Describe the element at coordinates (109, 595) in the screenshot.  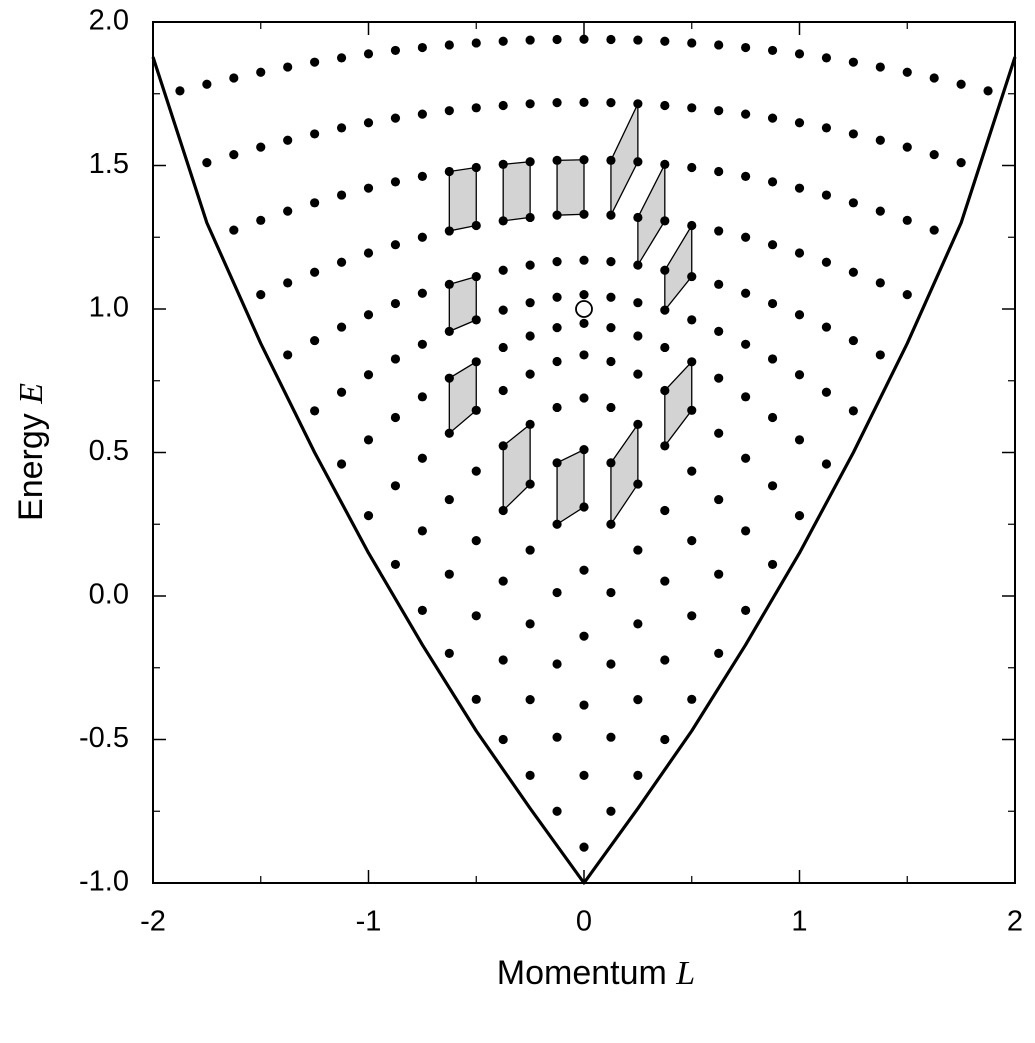
I see `y-tick-label: 0.0` at that location.